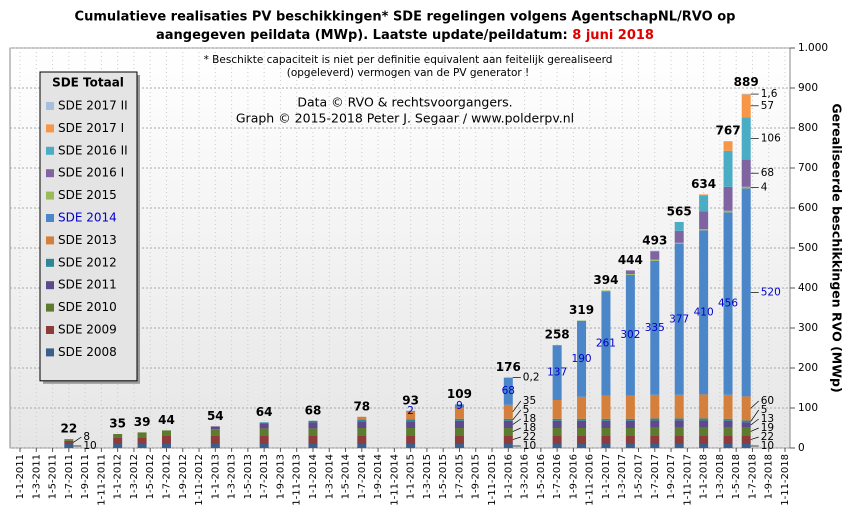  Describe the element at coordinates (630, 260) in the screenshot. I see `total-label: 444` at that location.